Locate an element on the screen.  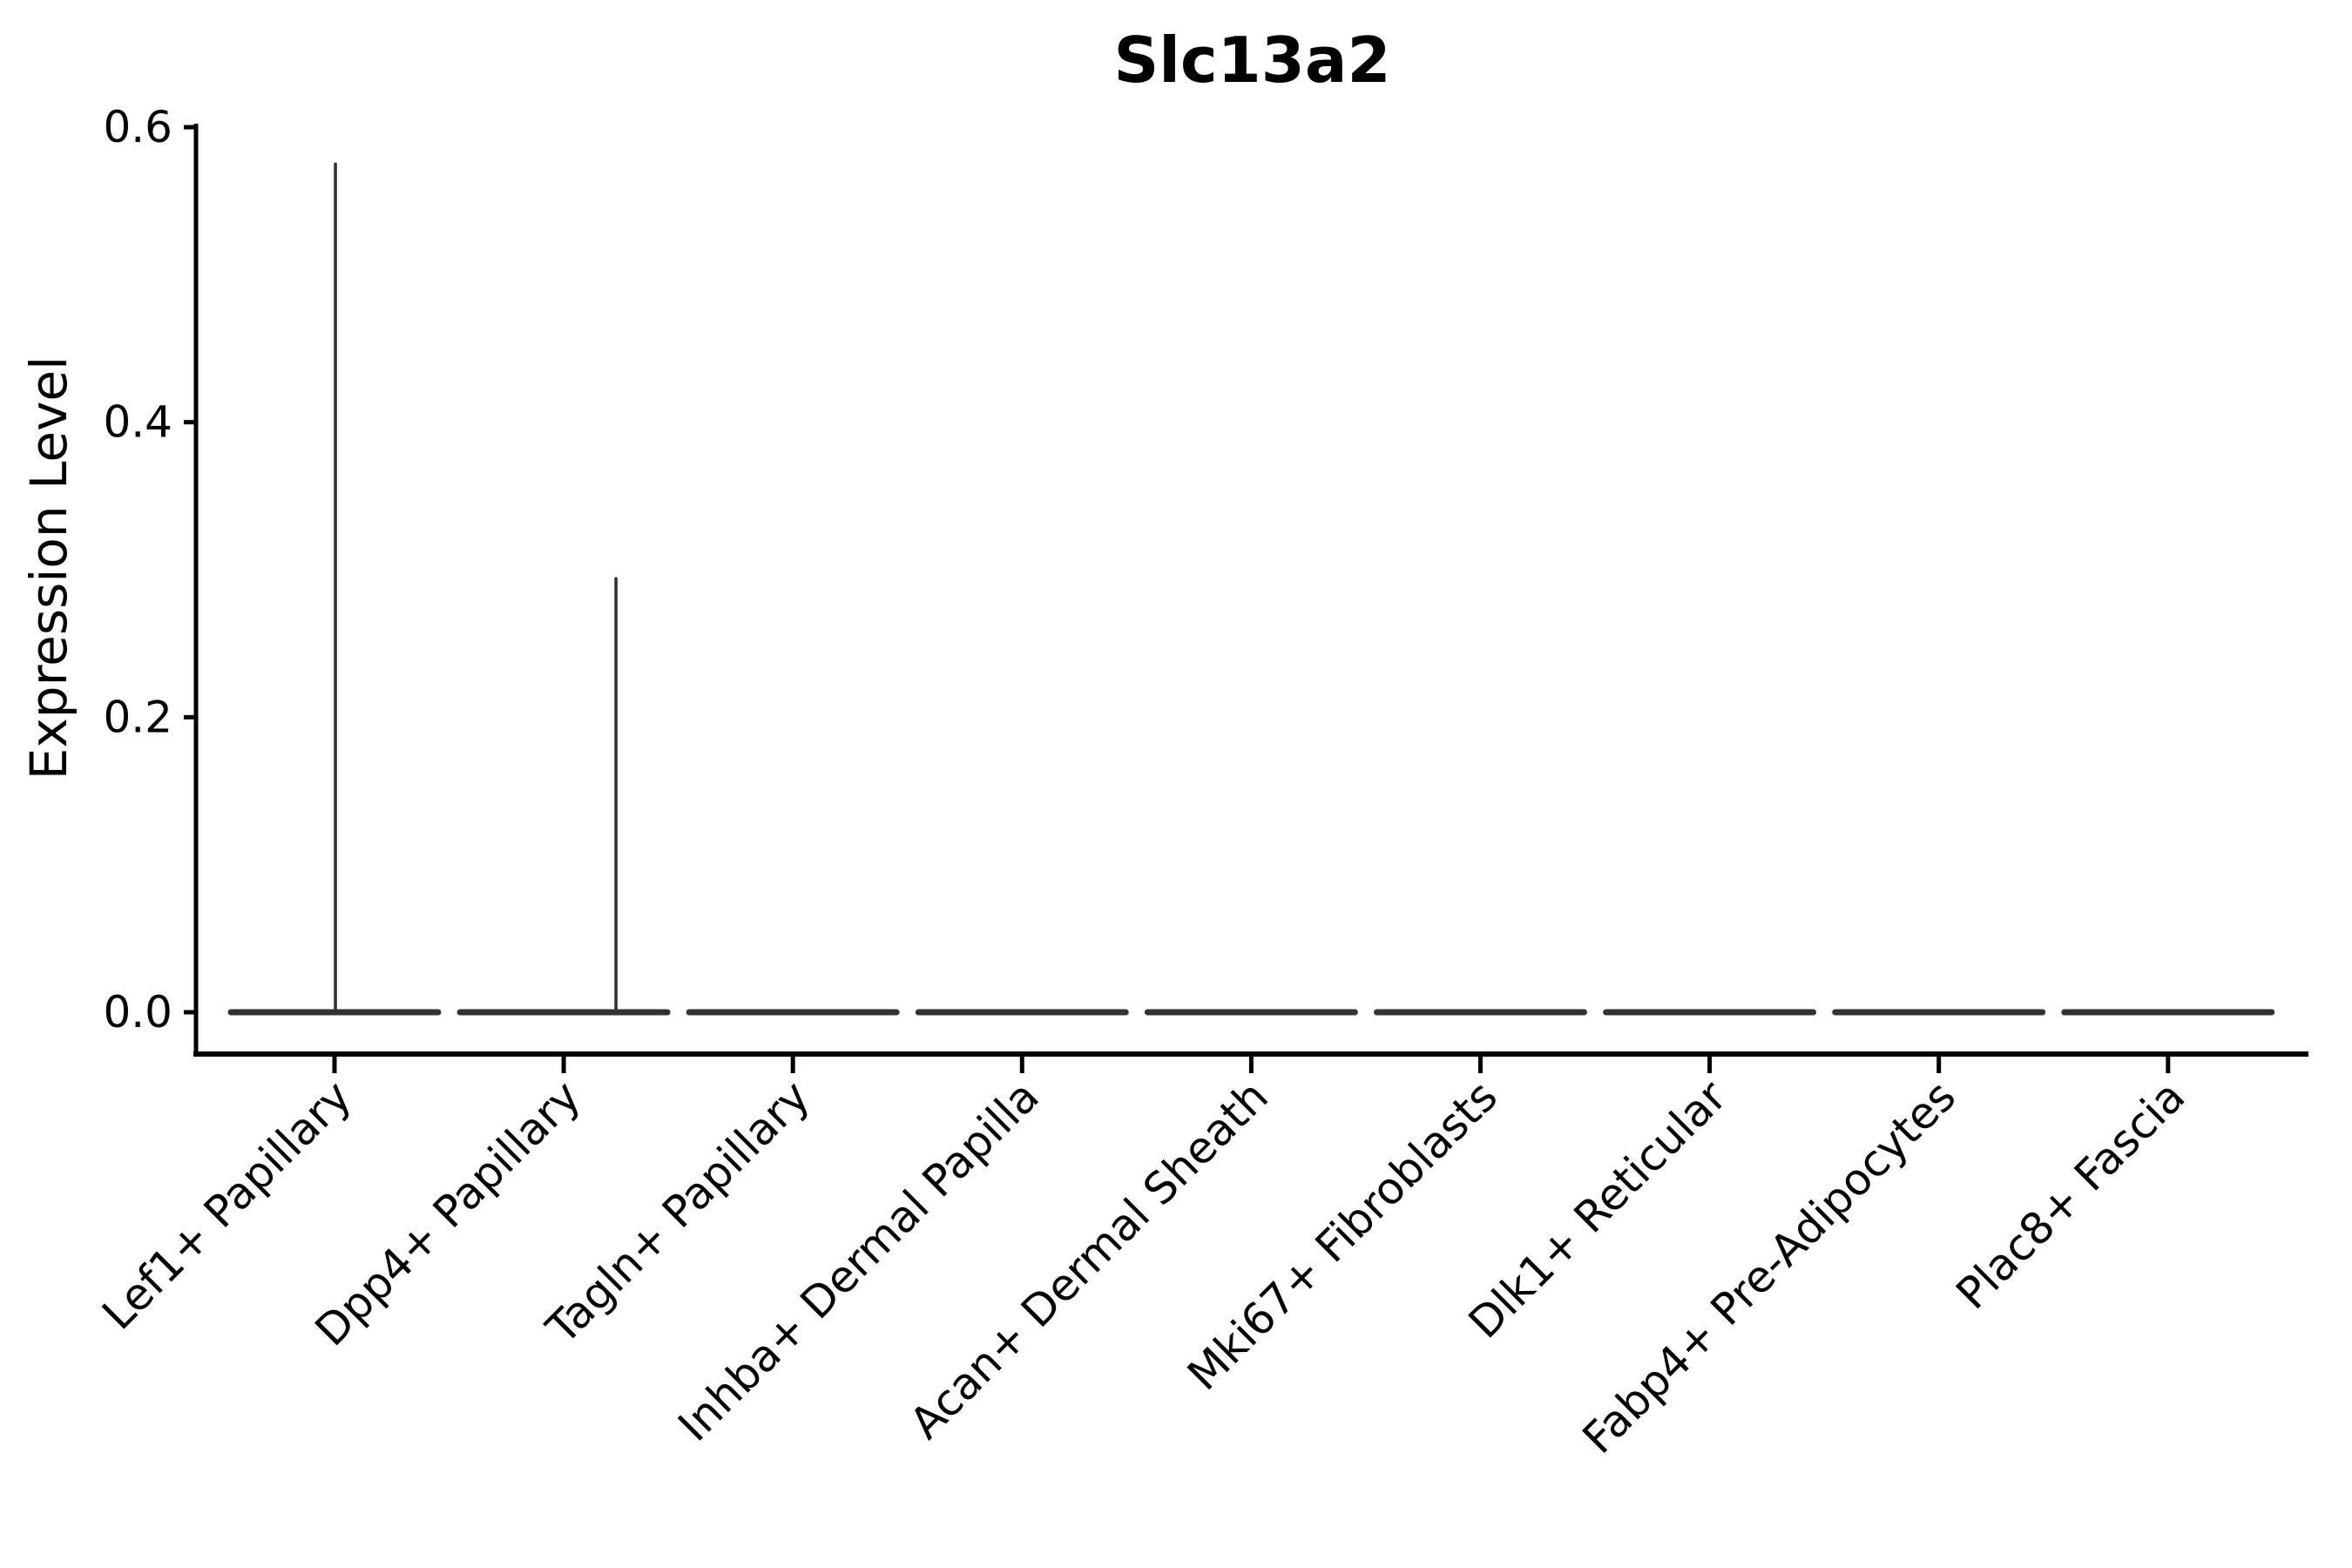
x-tick-label: Lef1+ Papillary is located at coordinates (226, 1205).